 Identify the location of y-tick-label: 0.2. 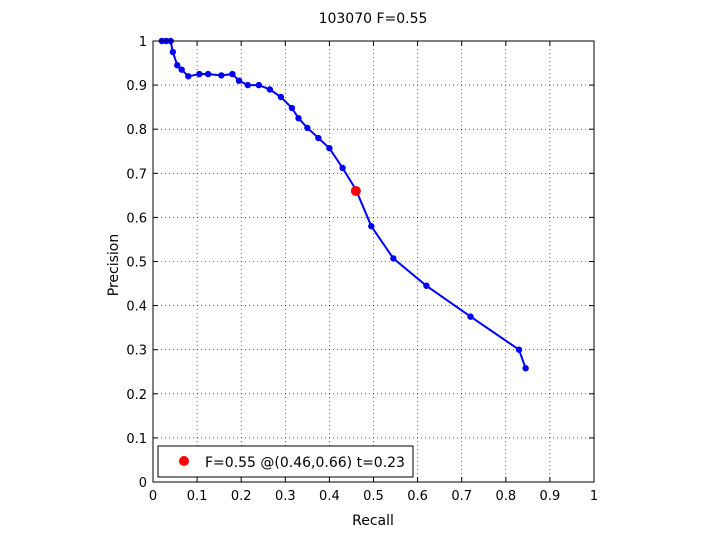
(136, 395).